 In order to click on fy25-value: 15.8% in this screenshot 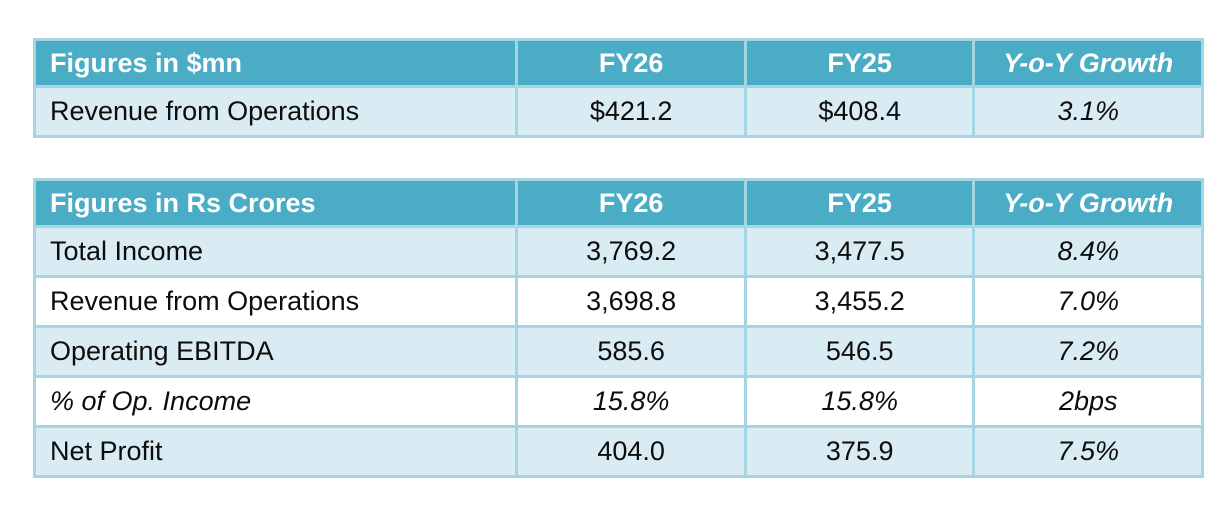, I will do `click(859, 401)`.